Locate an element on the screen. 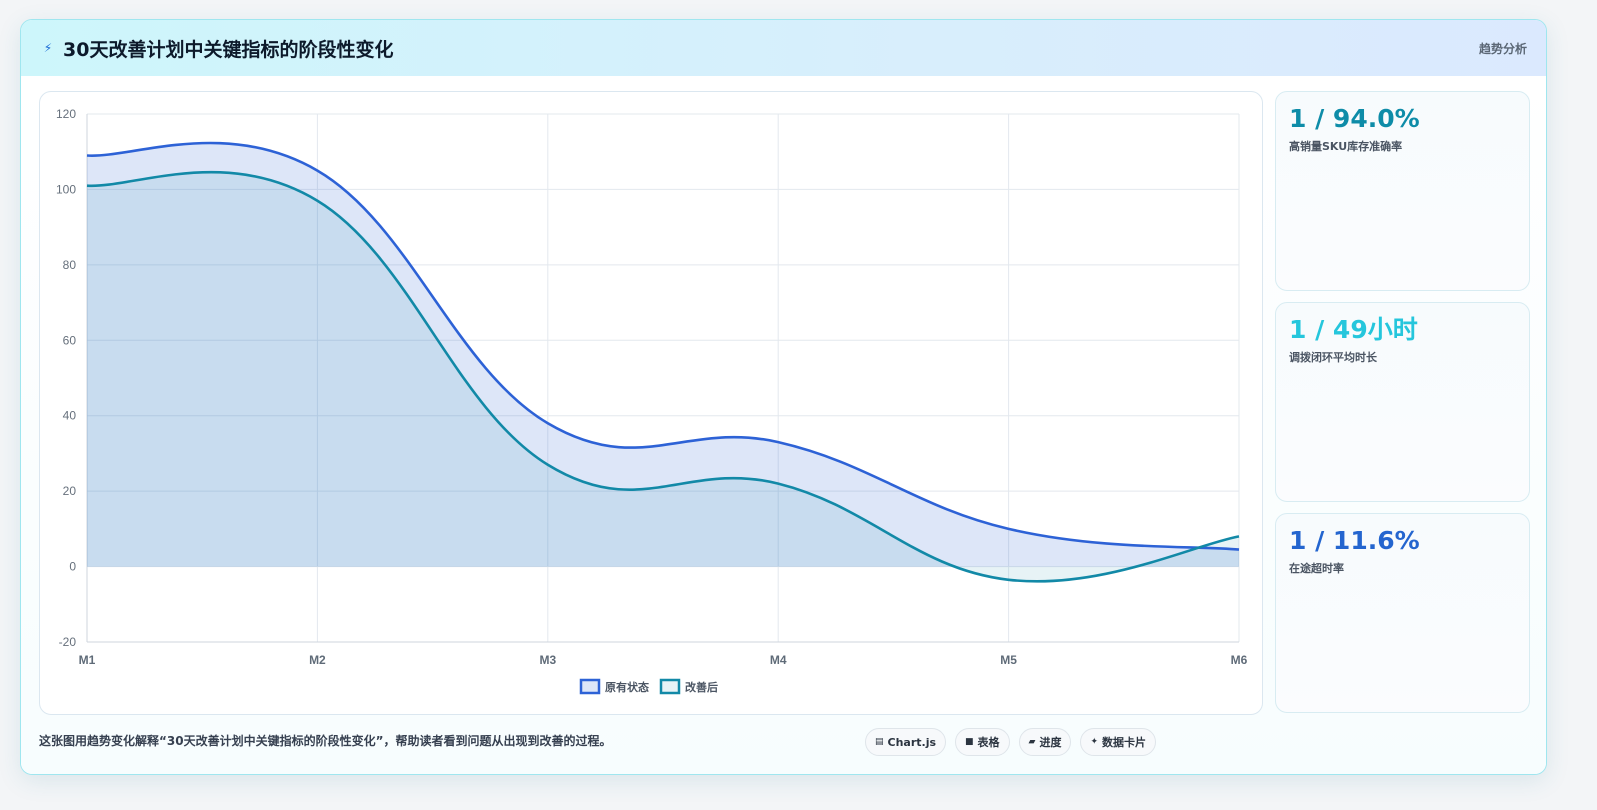  kpi-card-transfer-time: 1 / 49小时 调拨闭环平均时长 is located at coordinates (1402, 402).